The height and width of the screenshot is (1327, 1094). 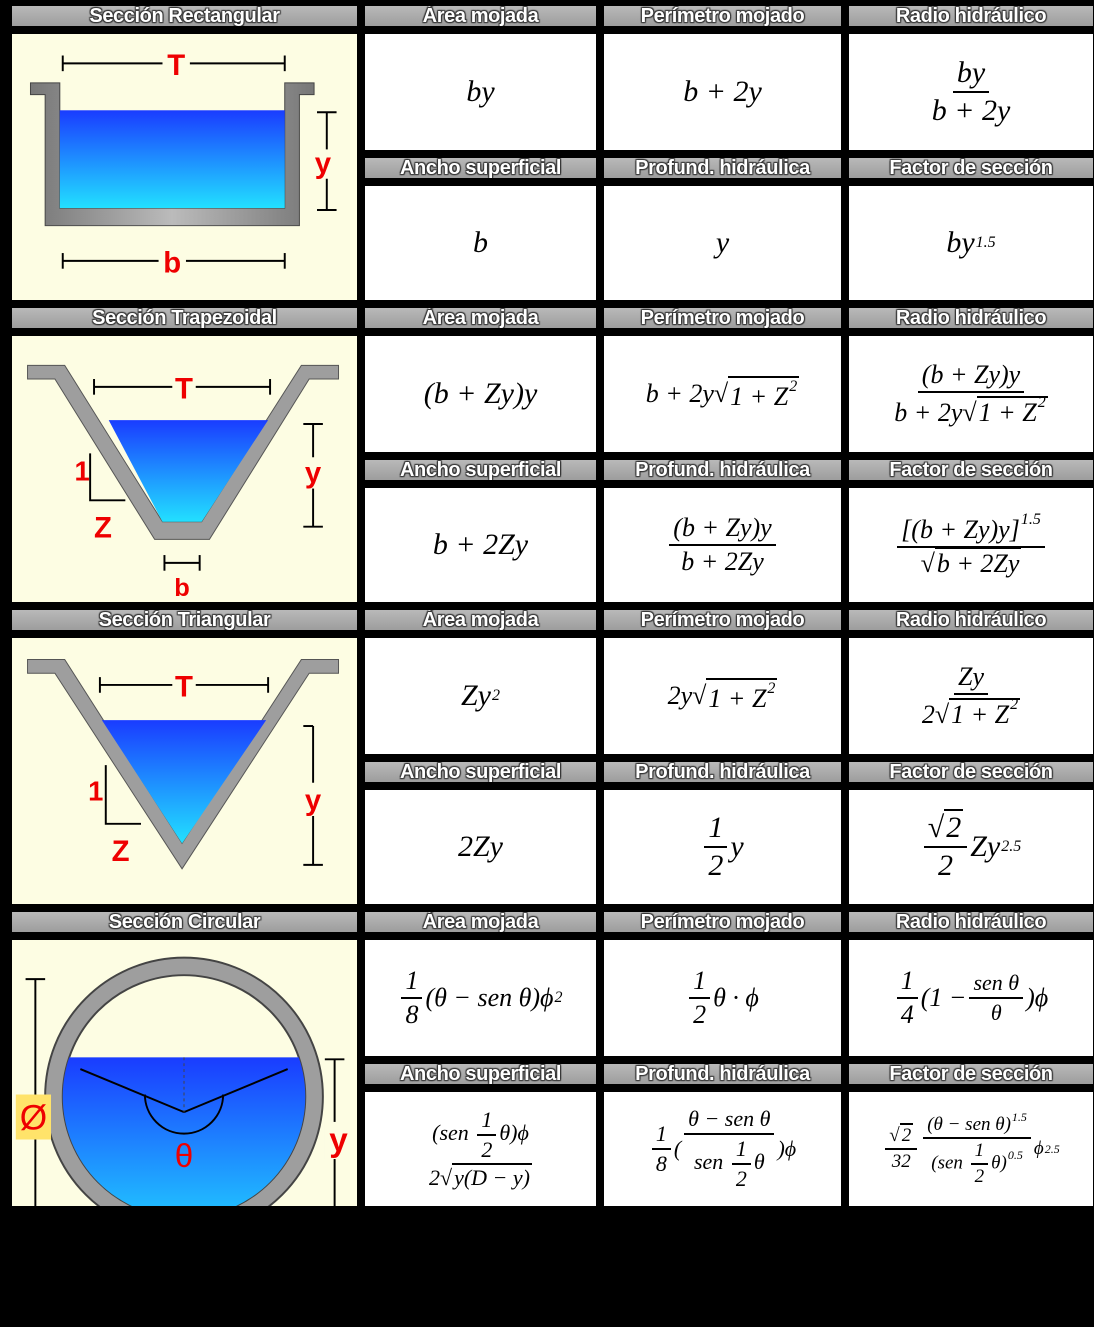 What do you see at coordinates (183, 764) in the screenshot?
I see `triangular-channel-icon: T y 1 Z` at bounding box center [183, 764].